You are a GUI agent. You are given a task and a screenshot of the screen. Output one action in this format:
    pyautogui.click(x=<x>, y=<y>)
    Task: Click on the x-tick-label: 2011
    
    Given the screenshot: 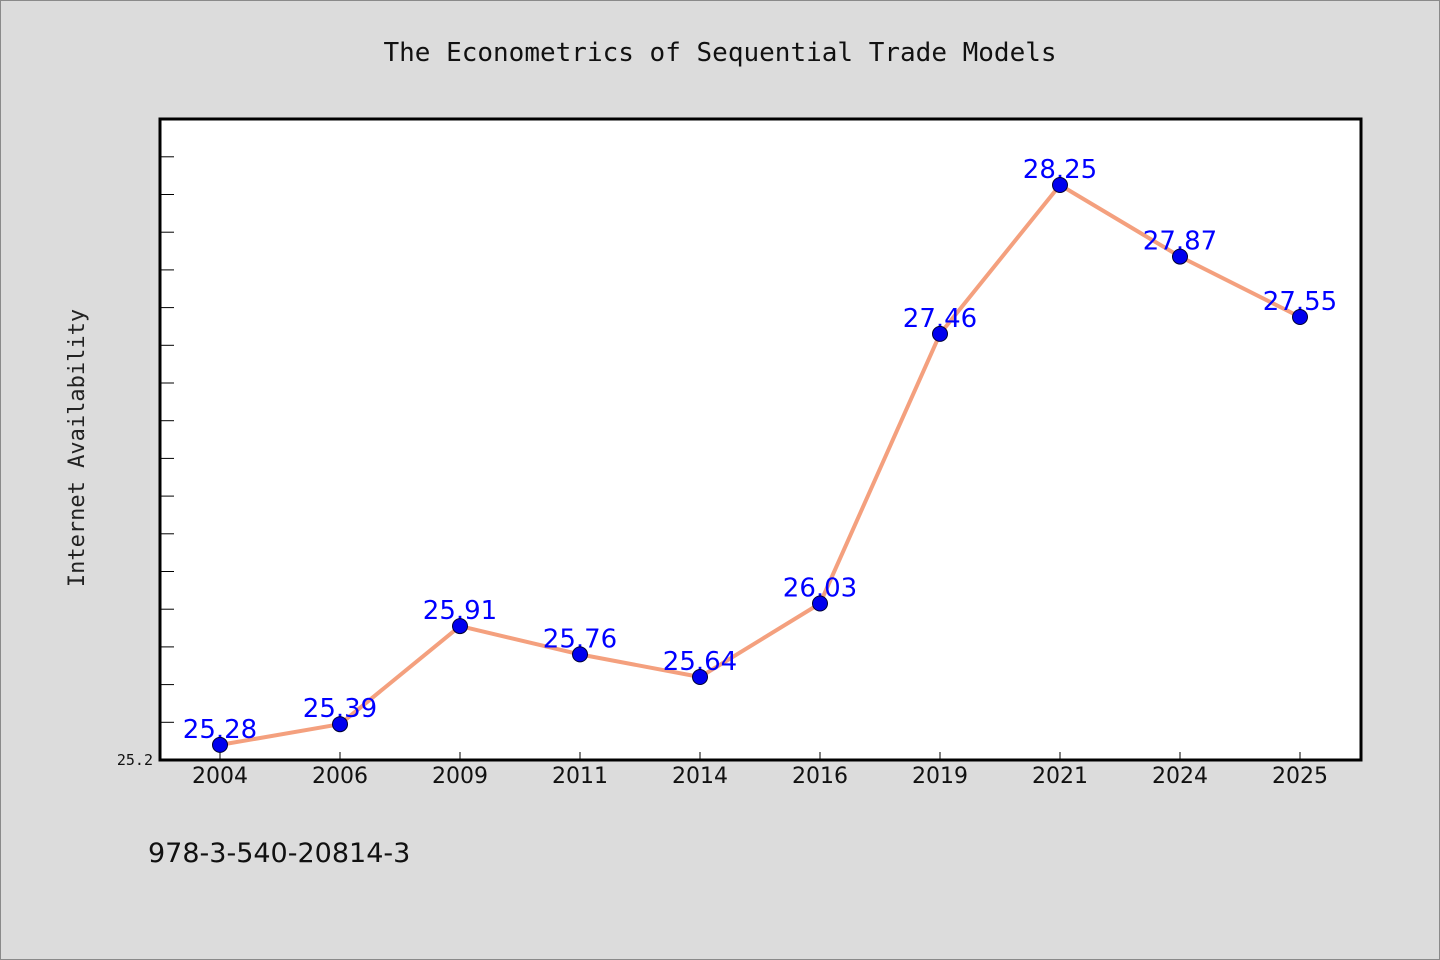 What is the action you would take?
    pyautogui.click(x=580, y=776)
    